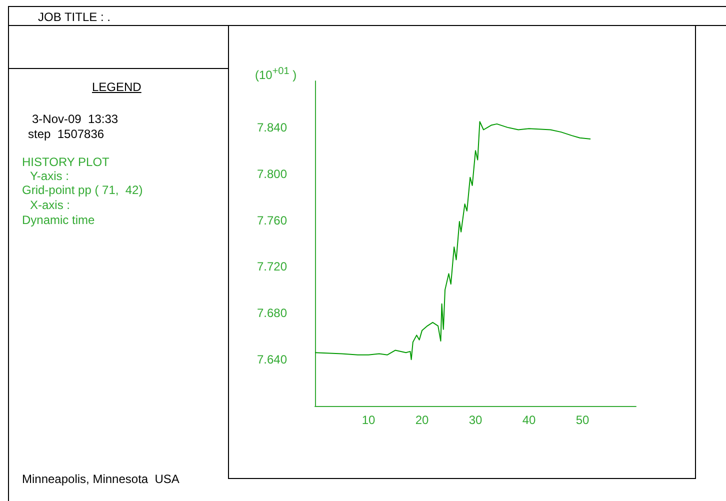 The image size is (726, 501). Describe the element at coordinates (66, 162) in the screenshot. I see `text: HISTORY PLOT` at that location.